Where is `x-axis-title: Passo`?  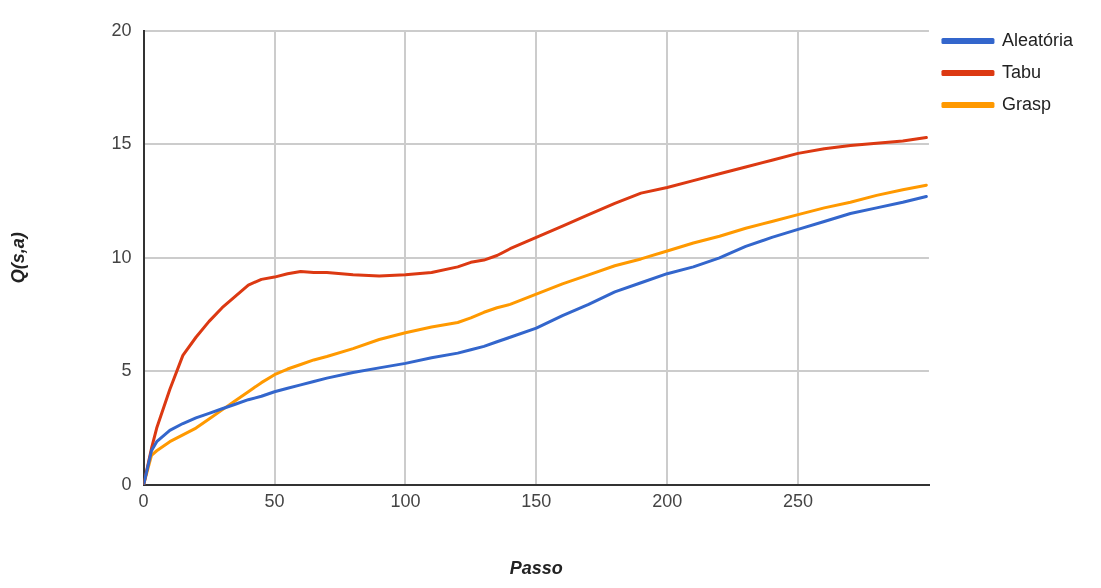 x-axis-title: Passo is located at coordinates (536, 568).